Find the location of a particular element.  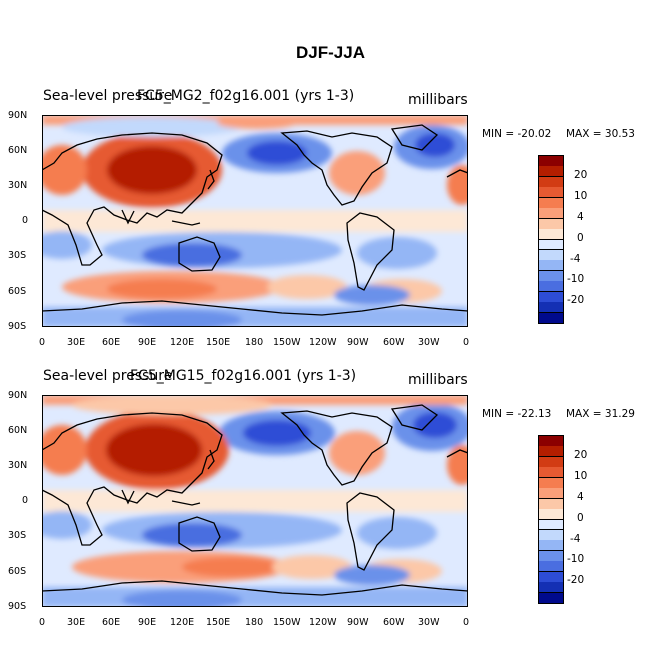

panel1-lat-label: 30S is located at coordinates (17, 255).